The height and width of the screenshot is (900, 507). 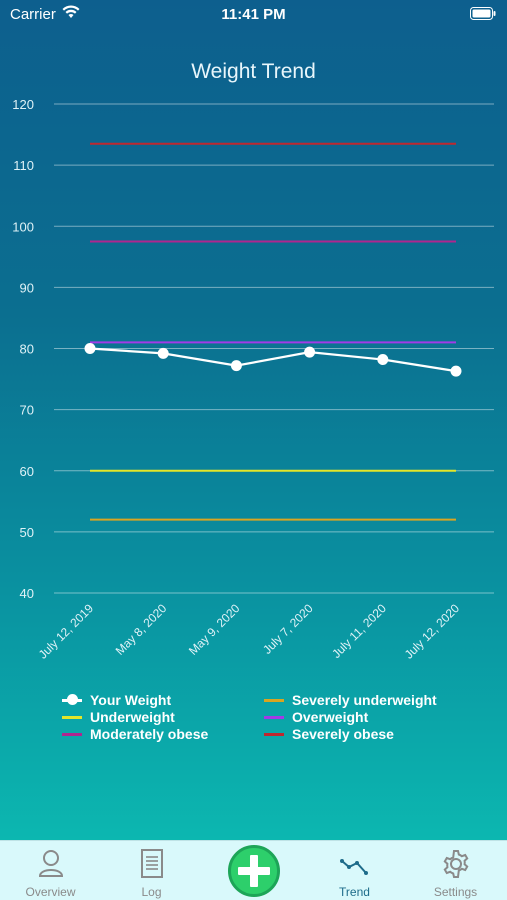 What do you see at coordinates (27, 410) in the screenshot?
I see `y-tick-label: 70` at bounding box center [27, 410].